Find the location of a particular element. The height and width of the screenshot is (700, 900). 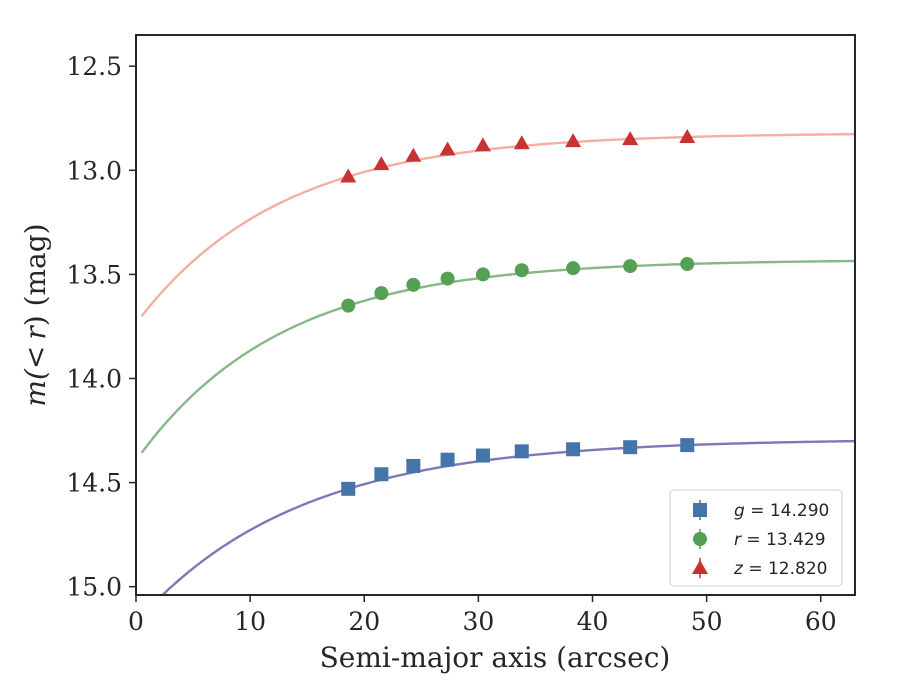

x-tick-label-0: 0 is located at coordinates (136, 621).